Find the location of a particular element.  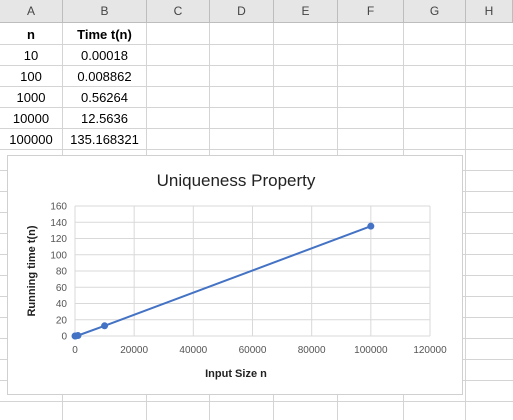

y-tick-label: 80 is located at coordinates (62, 272).